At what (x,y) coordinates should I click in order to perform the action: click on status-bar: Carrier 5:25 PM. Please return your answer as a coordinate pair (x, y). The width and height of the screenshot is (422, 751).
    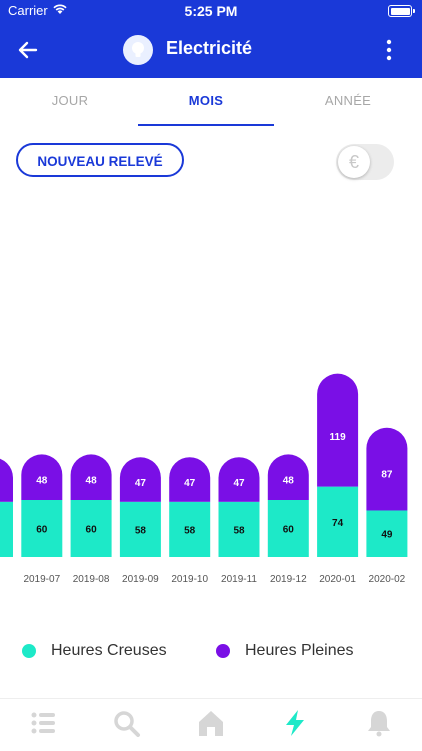
    Looking at the image, I should click on (211, 11).